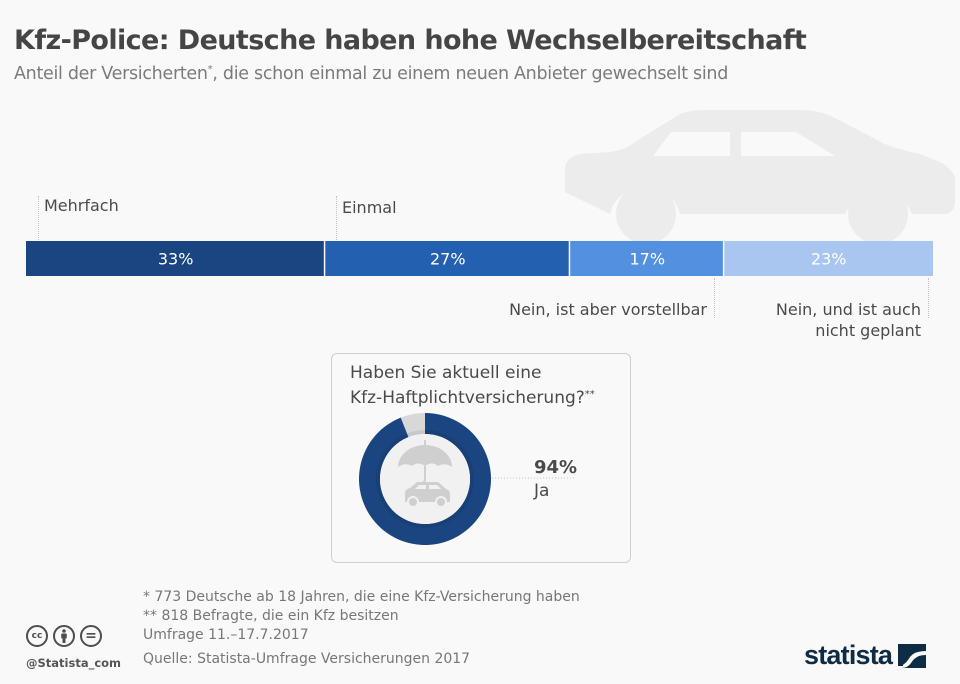  I want to click on leader-line-einmal, so click(336, 218).